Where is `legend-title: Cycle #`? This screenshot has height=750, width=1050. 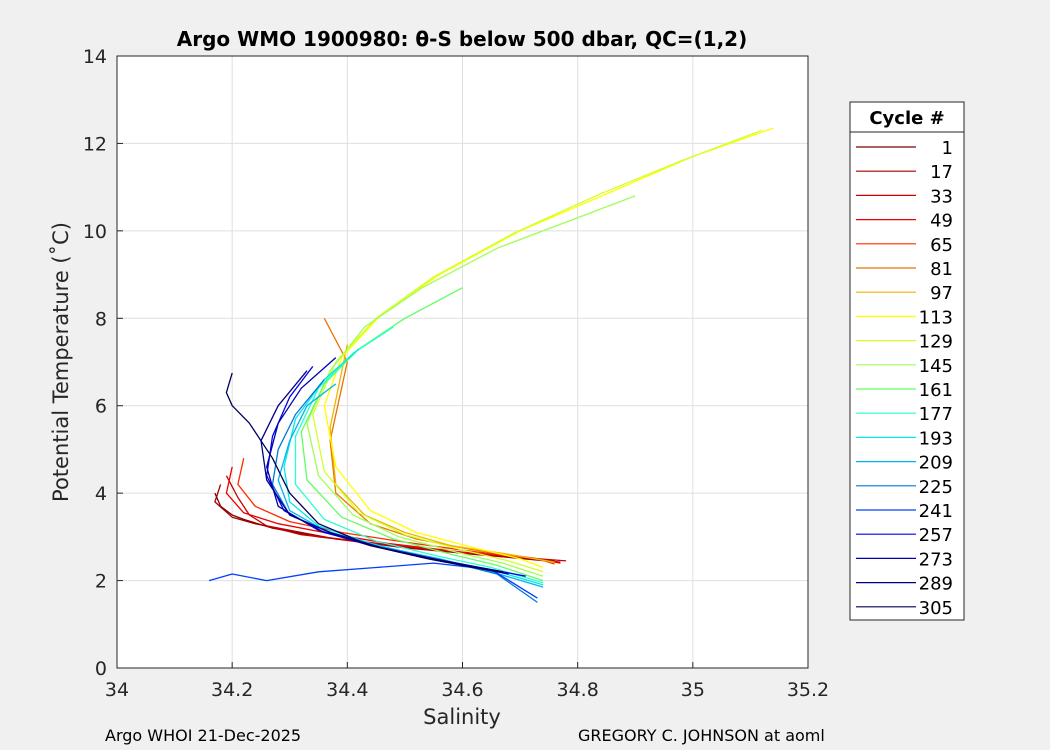
legend-title: Cycle # is located at coordinates (906, 118).